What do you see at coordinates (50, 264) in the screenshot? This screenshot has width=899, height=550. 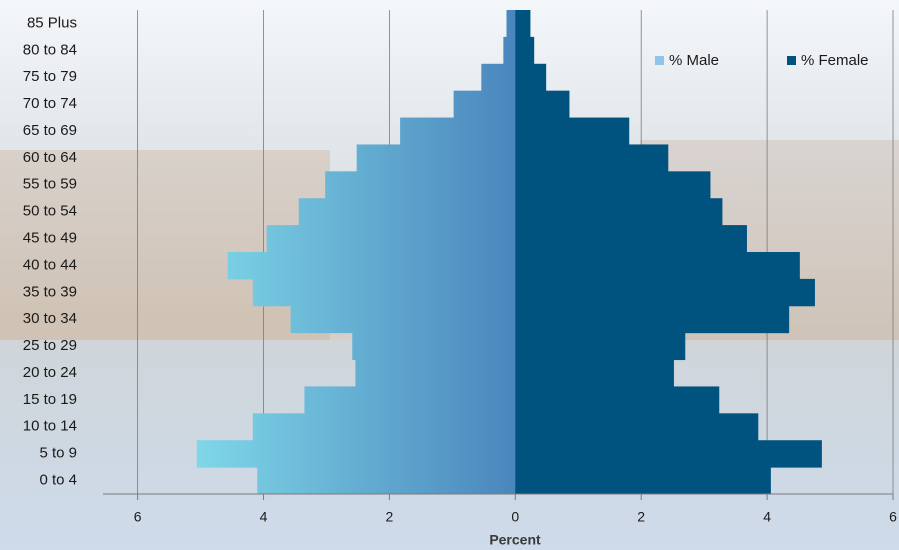 I see `y-tick-label: 40 to 44` at bounding box center [50, 264].